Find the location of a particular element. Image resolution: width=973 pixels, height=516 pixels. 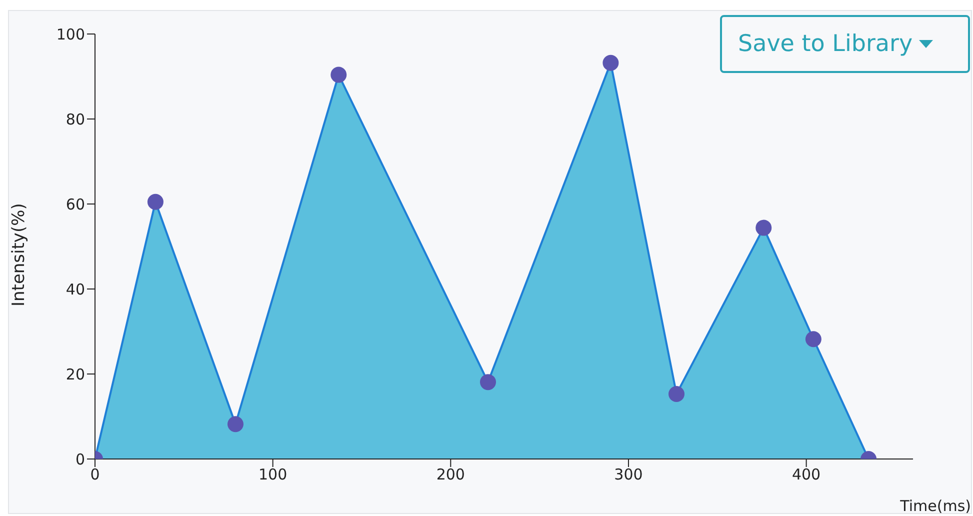

y-tick-label: 20 is located at coordinates (75, 374).